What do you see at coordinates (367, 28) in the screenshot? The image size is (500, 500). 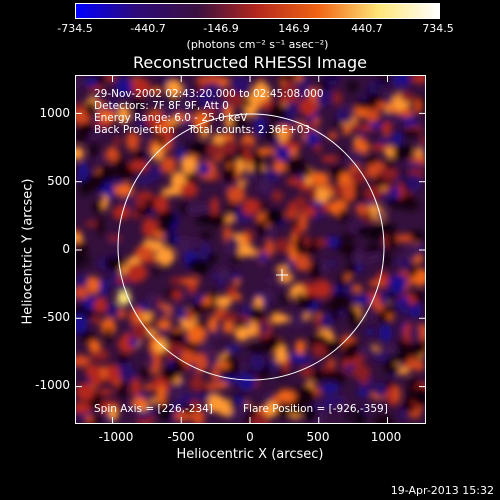 I see `colorbar-tick: 440.7` at bounding box center [367, 28].